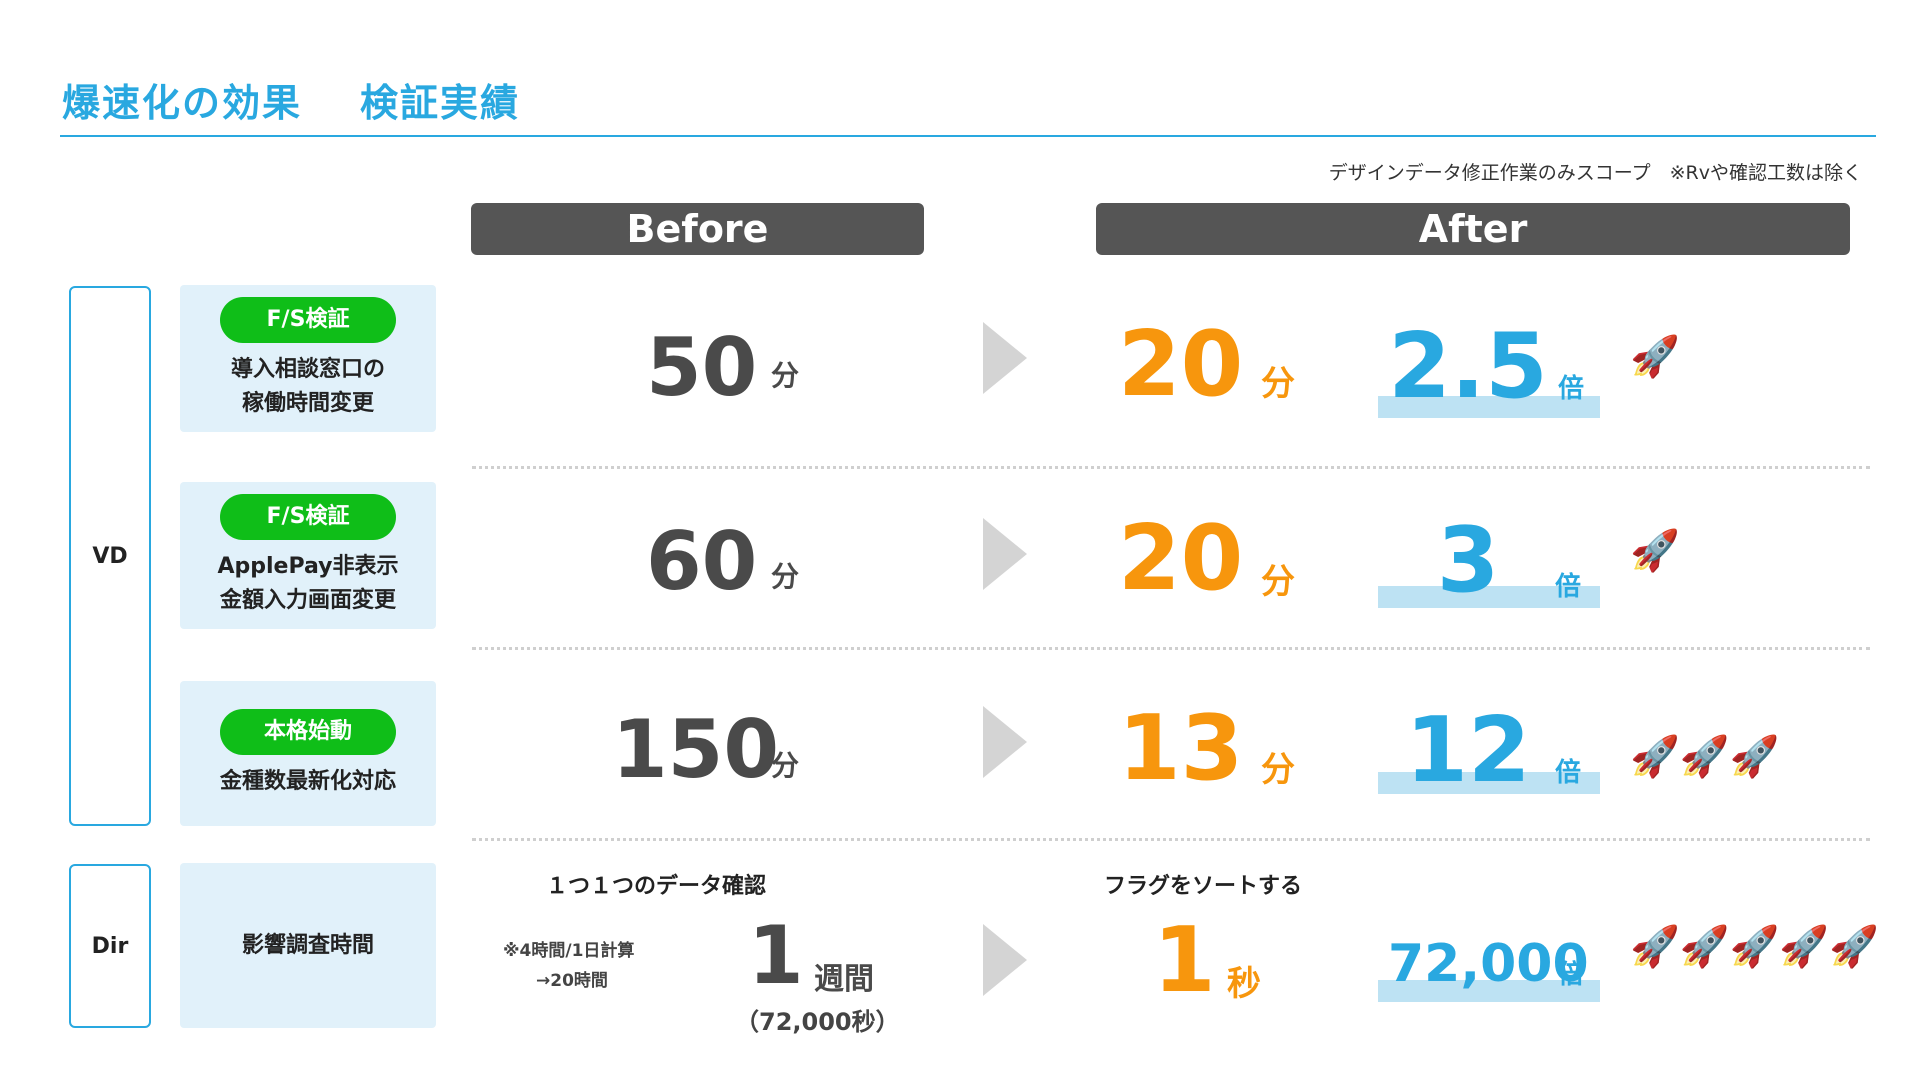 Image resolution: width=1920 pixels, height=1080 pixels. I want to click on row-label-card: 影響調査時間, so click(308, 945).